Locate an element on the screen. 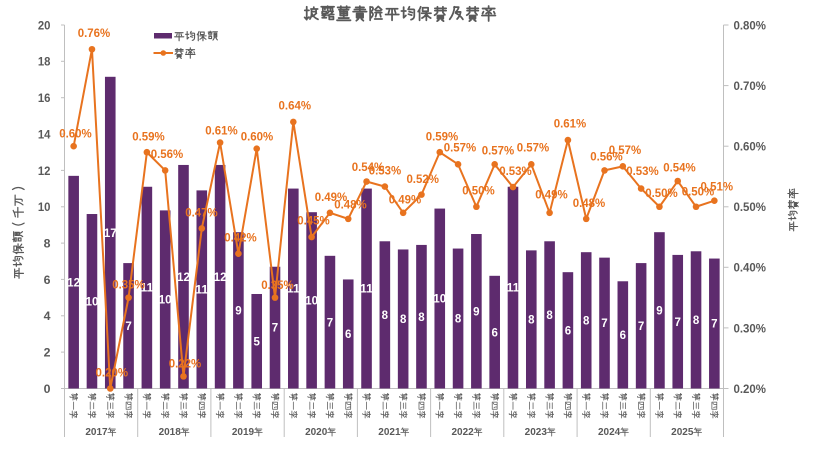 The height and width of the screenshot is (456, 830). svg-text: 0.42% is located at coordinates (240, 237).